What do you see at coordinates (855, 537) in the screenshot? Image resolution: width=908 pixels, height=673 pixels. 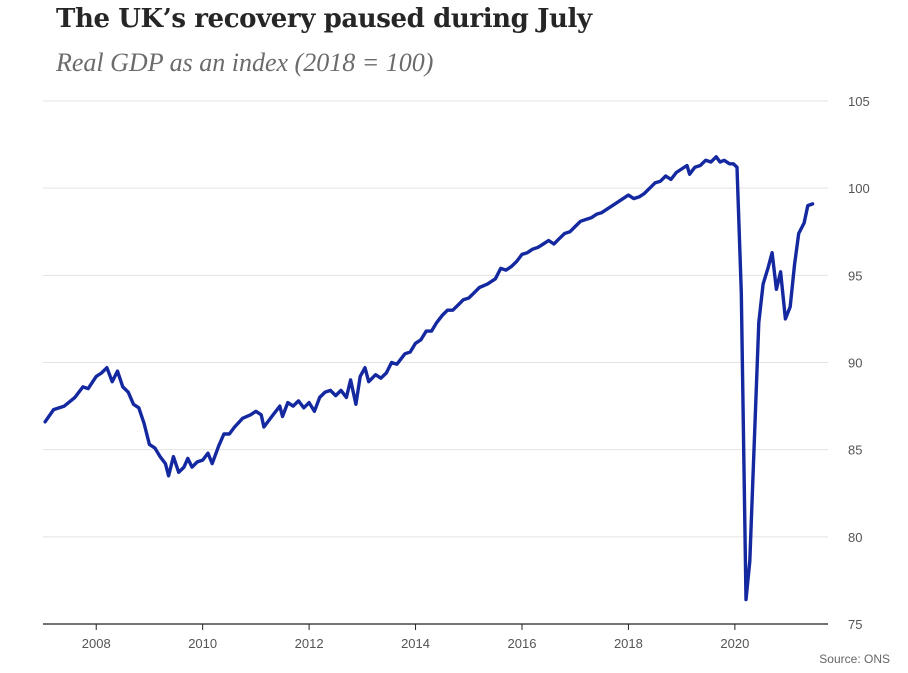 I see `y-tick-label: 80` at bounding box center [855, 537].